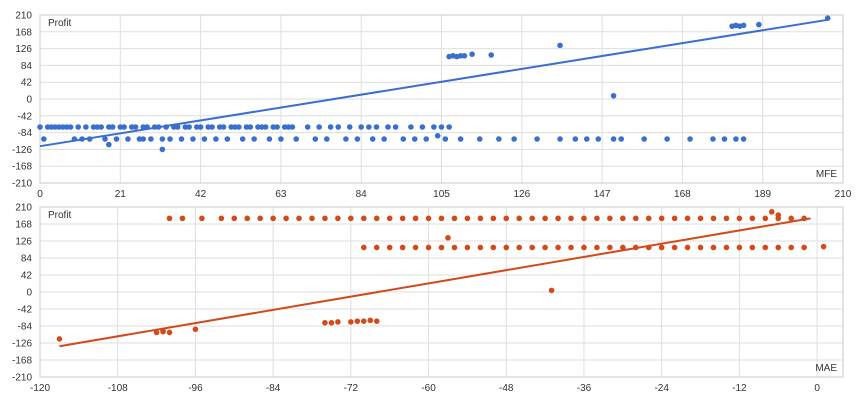 This screenshot has height=400, width=860. I want to click on x-tick-label: 168, so click(682, 194).